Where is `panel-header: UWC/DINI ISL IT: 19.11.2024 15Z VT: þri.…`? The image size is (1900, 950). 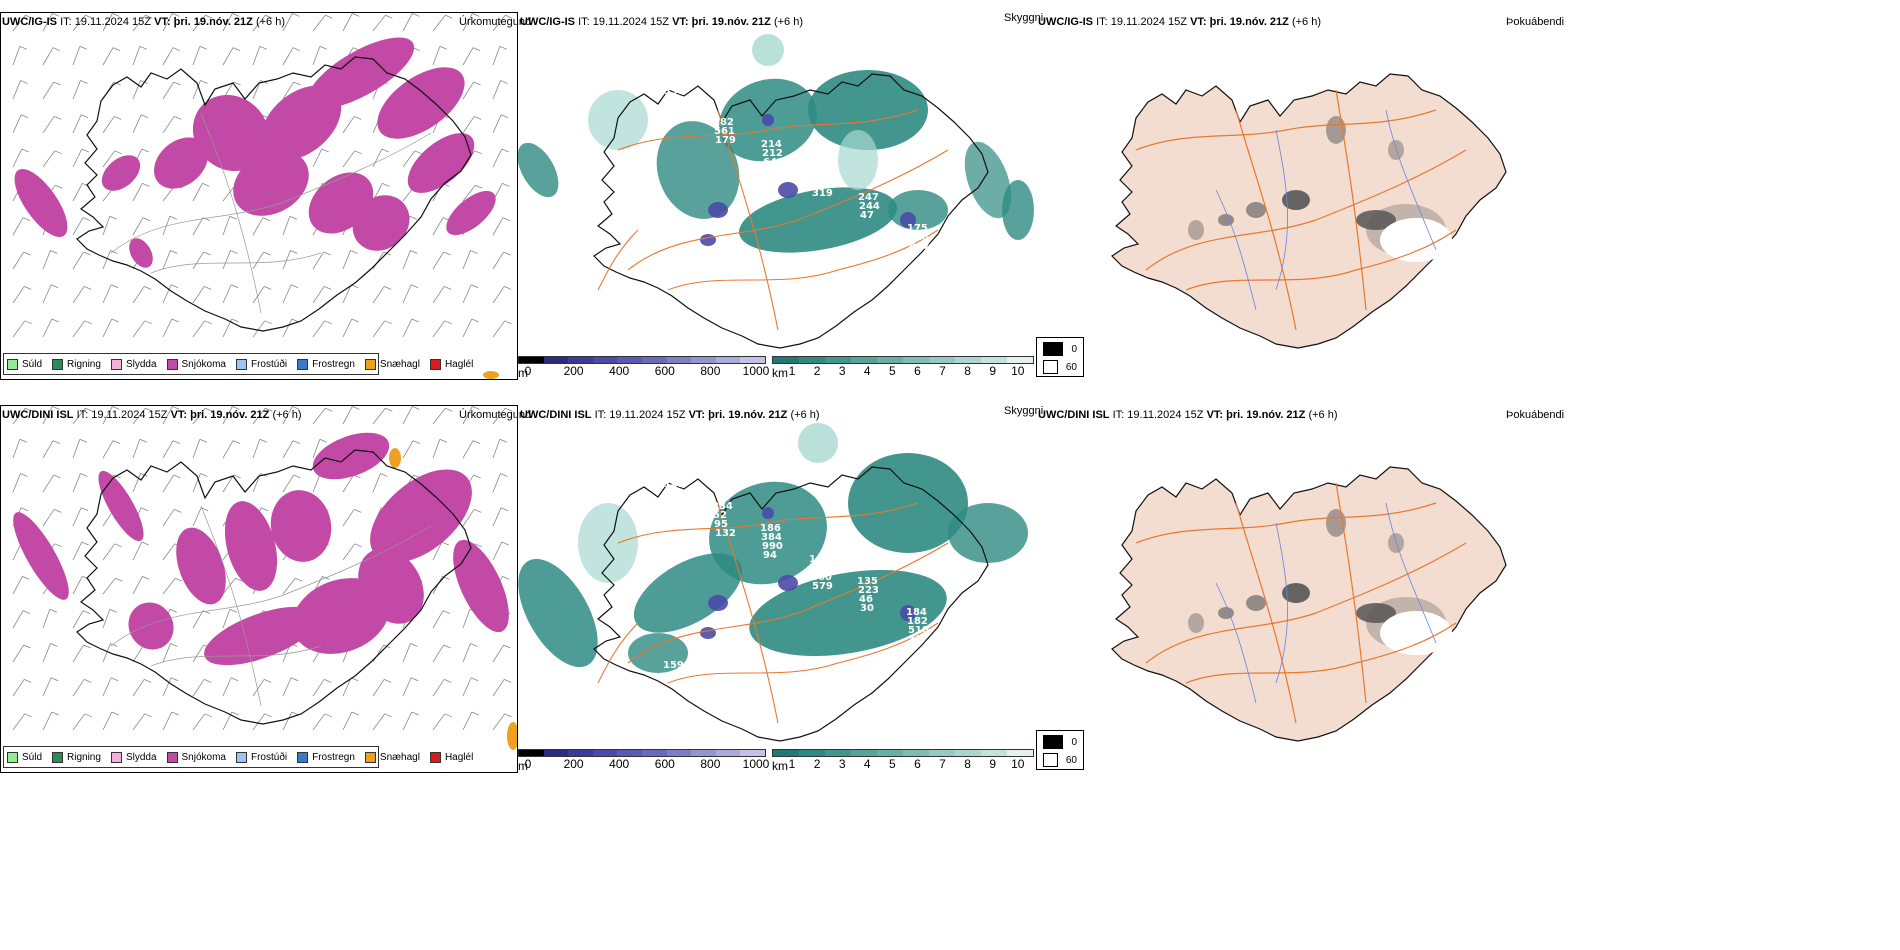
panel-header: UWC/DINI ISL IT: 19.11.2024 15Z VT: þri.… is located at coordinates (670, 415).